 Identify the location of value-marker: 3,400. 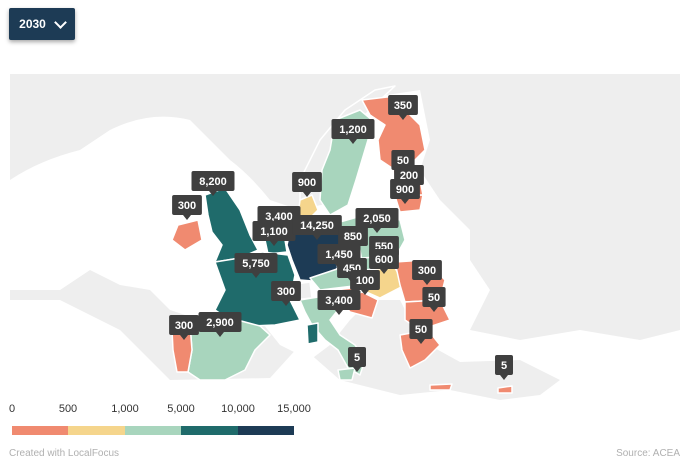
(339, 302).